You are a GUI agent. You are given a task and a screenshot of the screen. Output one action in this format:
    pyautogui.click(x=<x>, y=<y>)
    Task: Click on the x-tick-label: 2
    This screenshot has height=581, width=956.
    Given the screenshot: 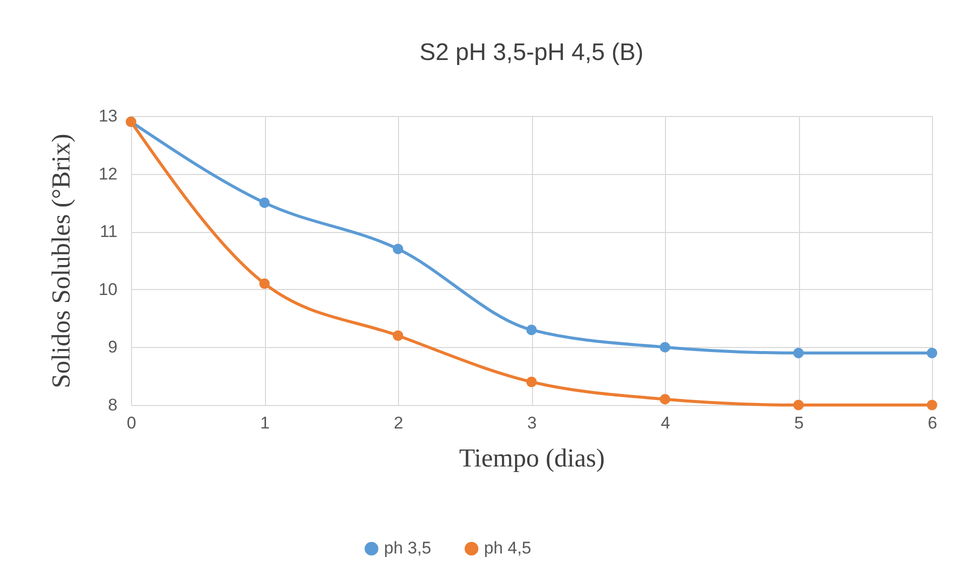 What is the action you would take?
    pyautogui.click(x=399, y=423)
    